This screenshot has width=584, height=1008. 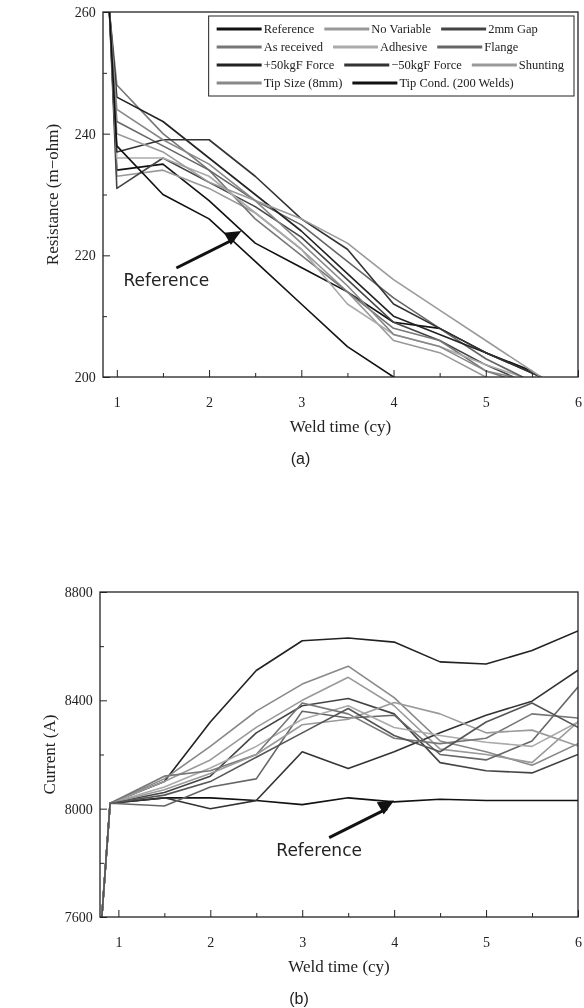 I want to click on y-axis-title: Current (A), so click(x=49, y=754).